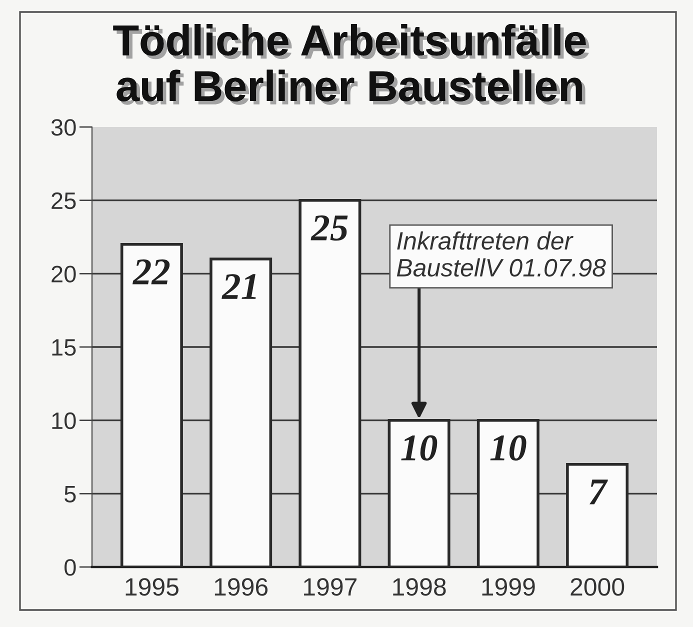 The height and width of the screenshot is (627, 693). What do you see at coordinates (598, 492) in the screenshot?
I see `data-label: 7` at bounding box center [598, 492].